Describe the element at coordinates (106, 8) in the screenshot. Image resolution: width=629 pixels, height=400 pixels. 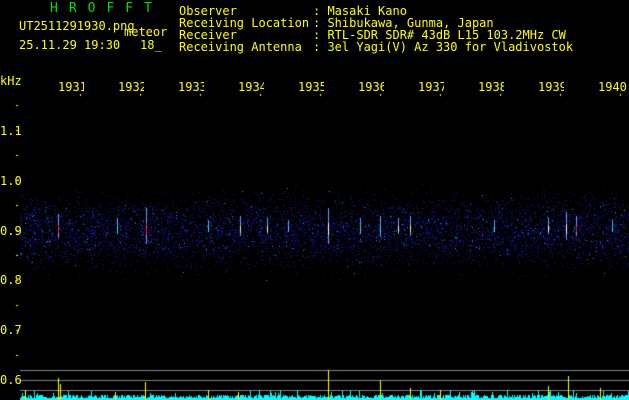
I see `app-title: HROFFT` at that location.